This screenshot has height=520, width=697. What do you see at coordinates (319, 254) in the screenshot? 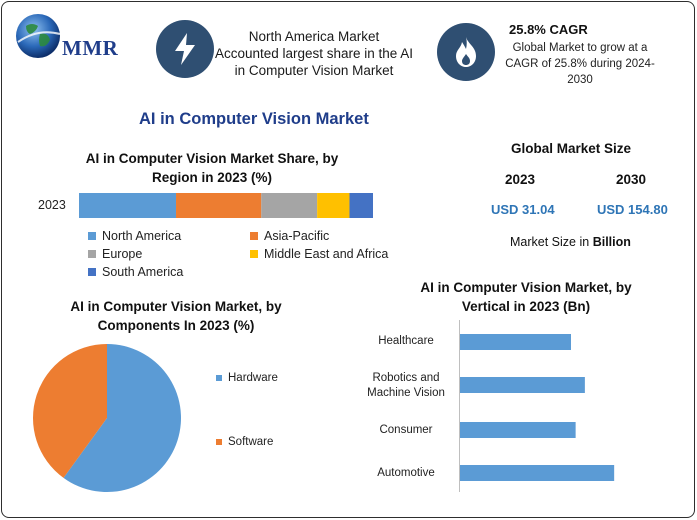
I see `legend-middle-east-africa: Middle East and Africa` at bounding box center [319, 254].